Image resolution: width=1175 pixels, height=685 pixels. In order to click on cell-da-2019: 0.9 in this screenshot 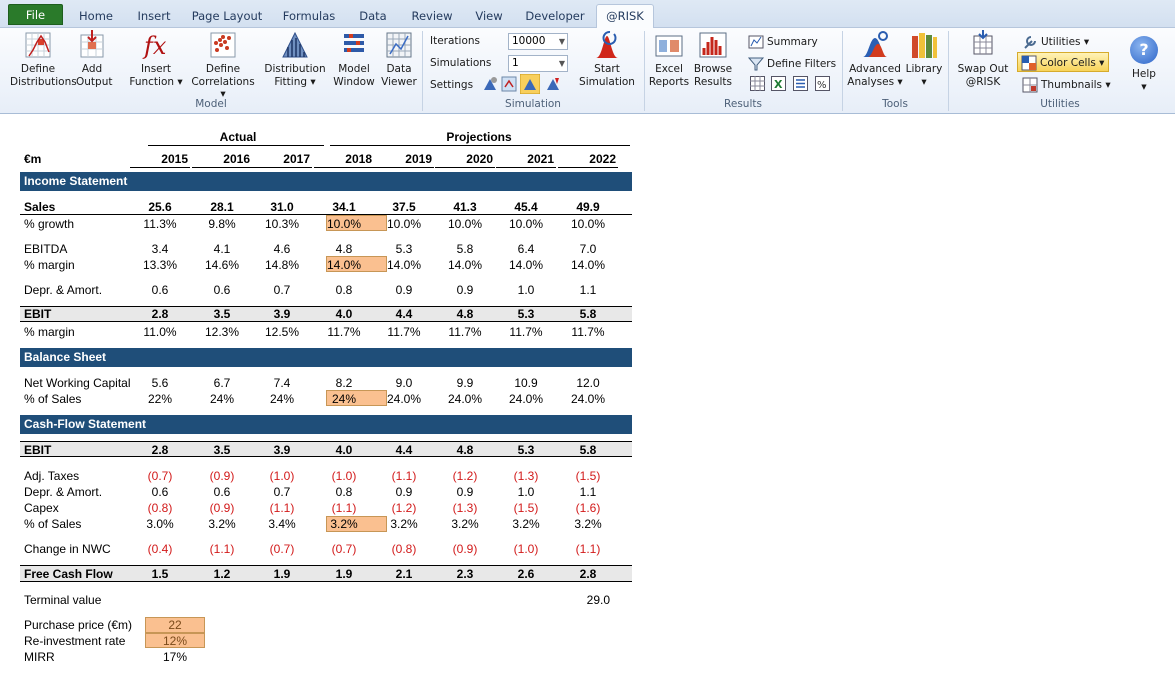, I will do `click(404, 290)`.